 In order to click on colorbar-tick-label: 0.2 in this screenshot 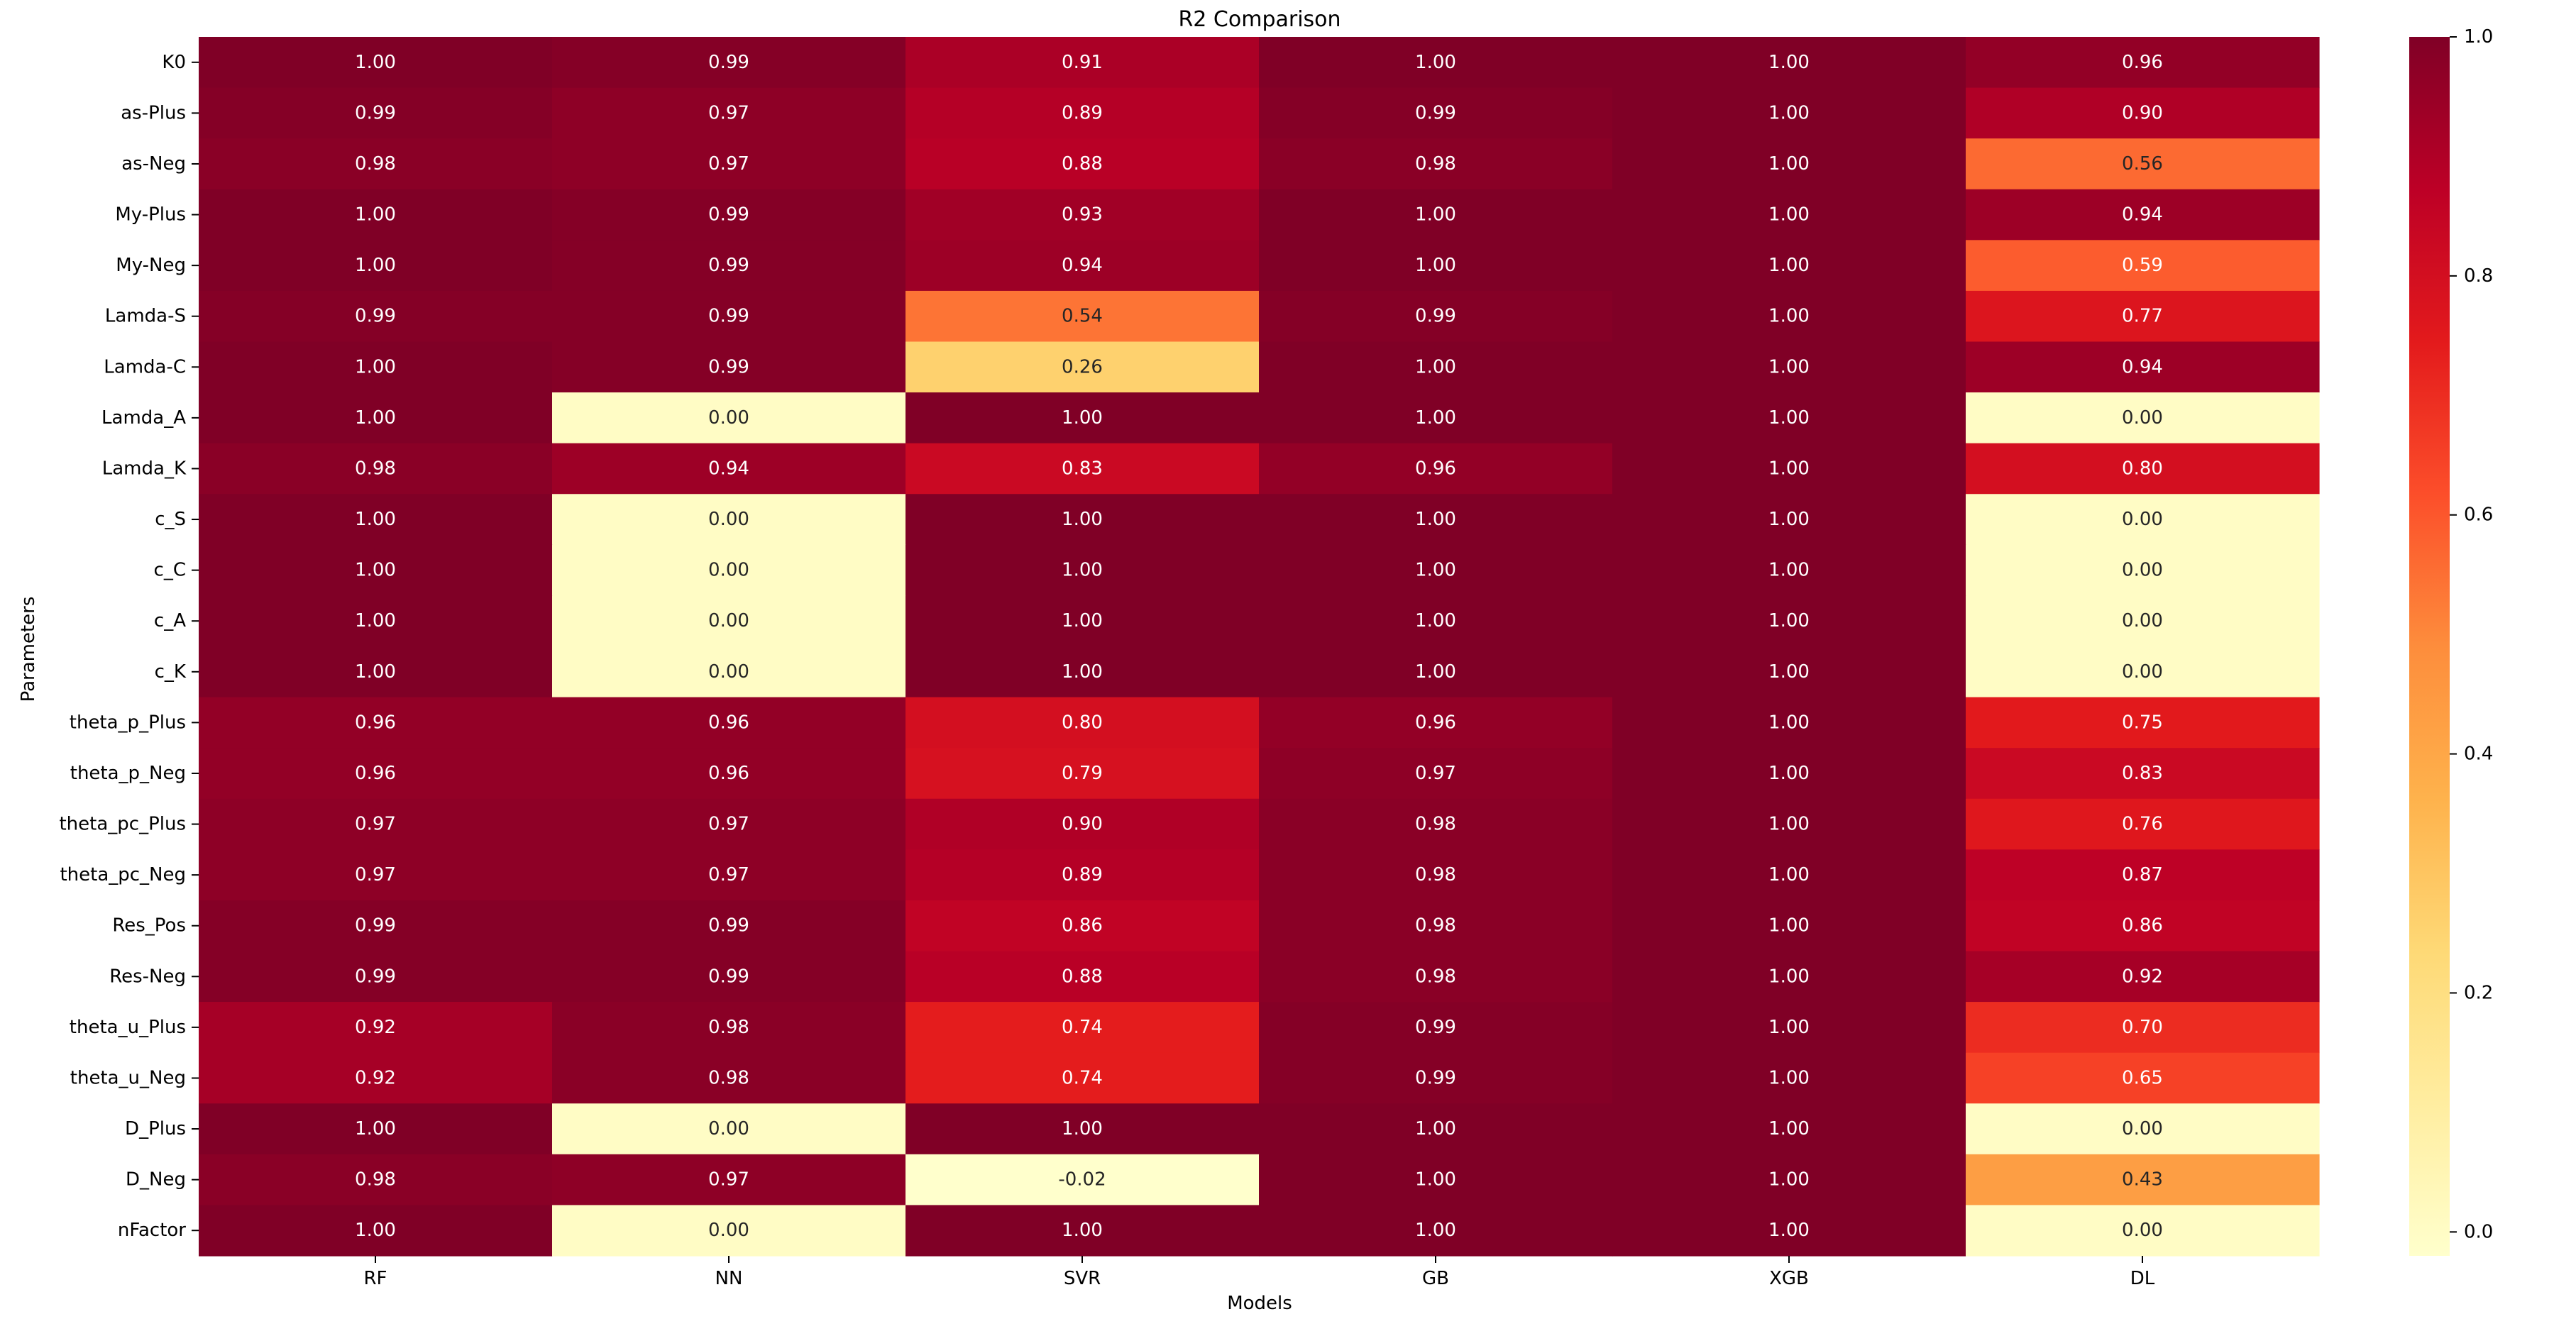, I will do `click(2478, 993)`.